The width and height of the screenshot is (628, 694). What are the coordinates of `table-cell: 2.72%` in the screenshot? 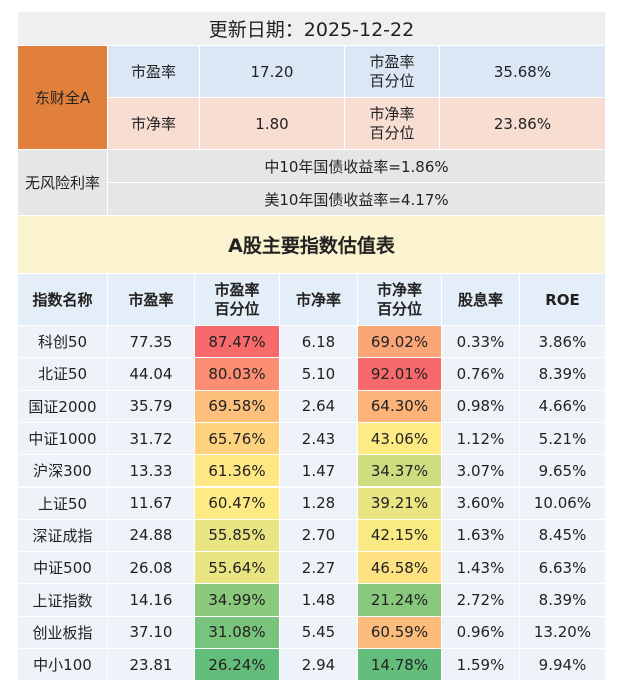 It's located at (481, 600).